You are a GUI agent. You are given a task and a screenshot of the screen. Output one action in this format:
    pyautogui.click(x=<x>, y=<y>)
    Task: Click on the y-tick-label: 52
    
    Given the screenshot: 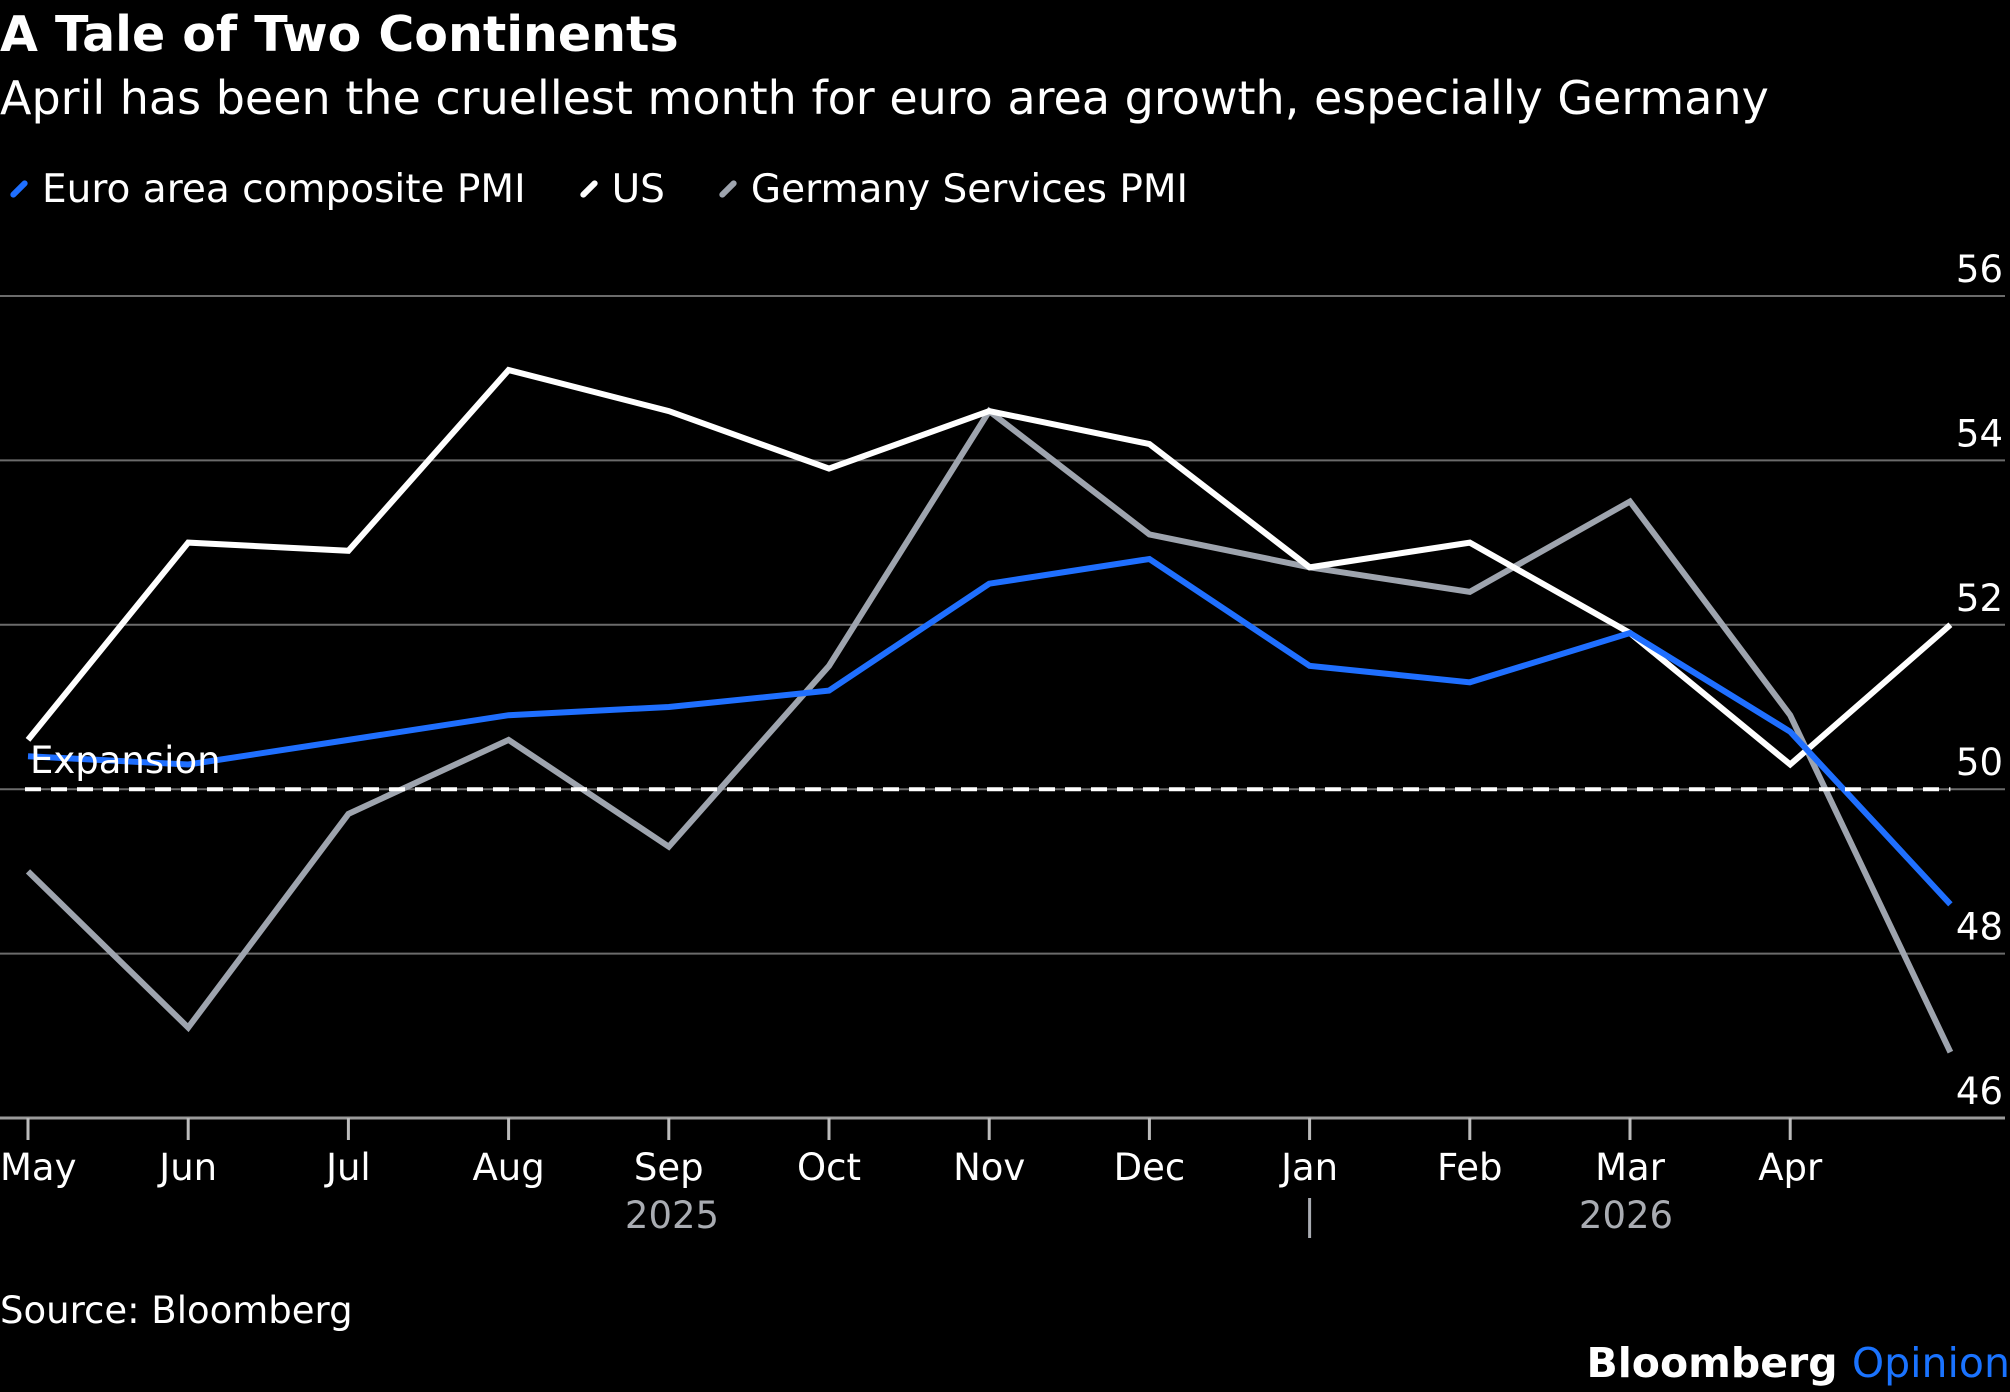 What is the action you would take?
    pyautogui.click(x=1979, y=598)
    